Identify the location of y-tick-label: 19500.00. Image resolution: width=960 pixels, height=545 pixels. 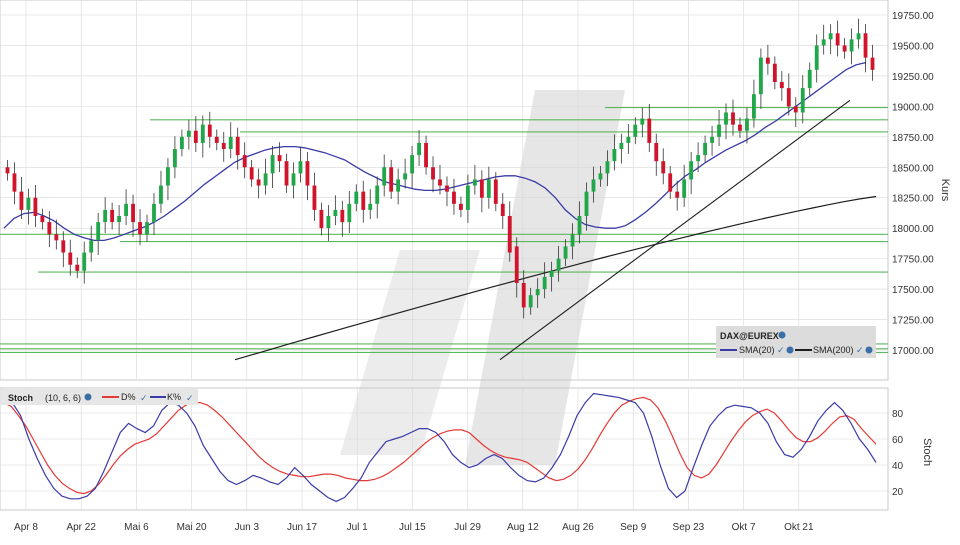
(913, 46).